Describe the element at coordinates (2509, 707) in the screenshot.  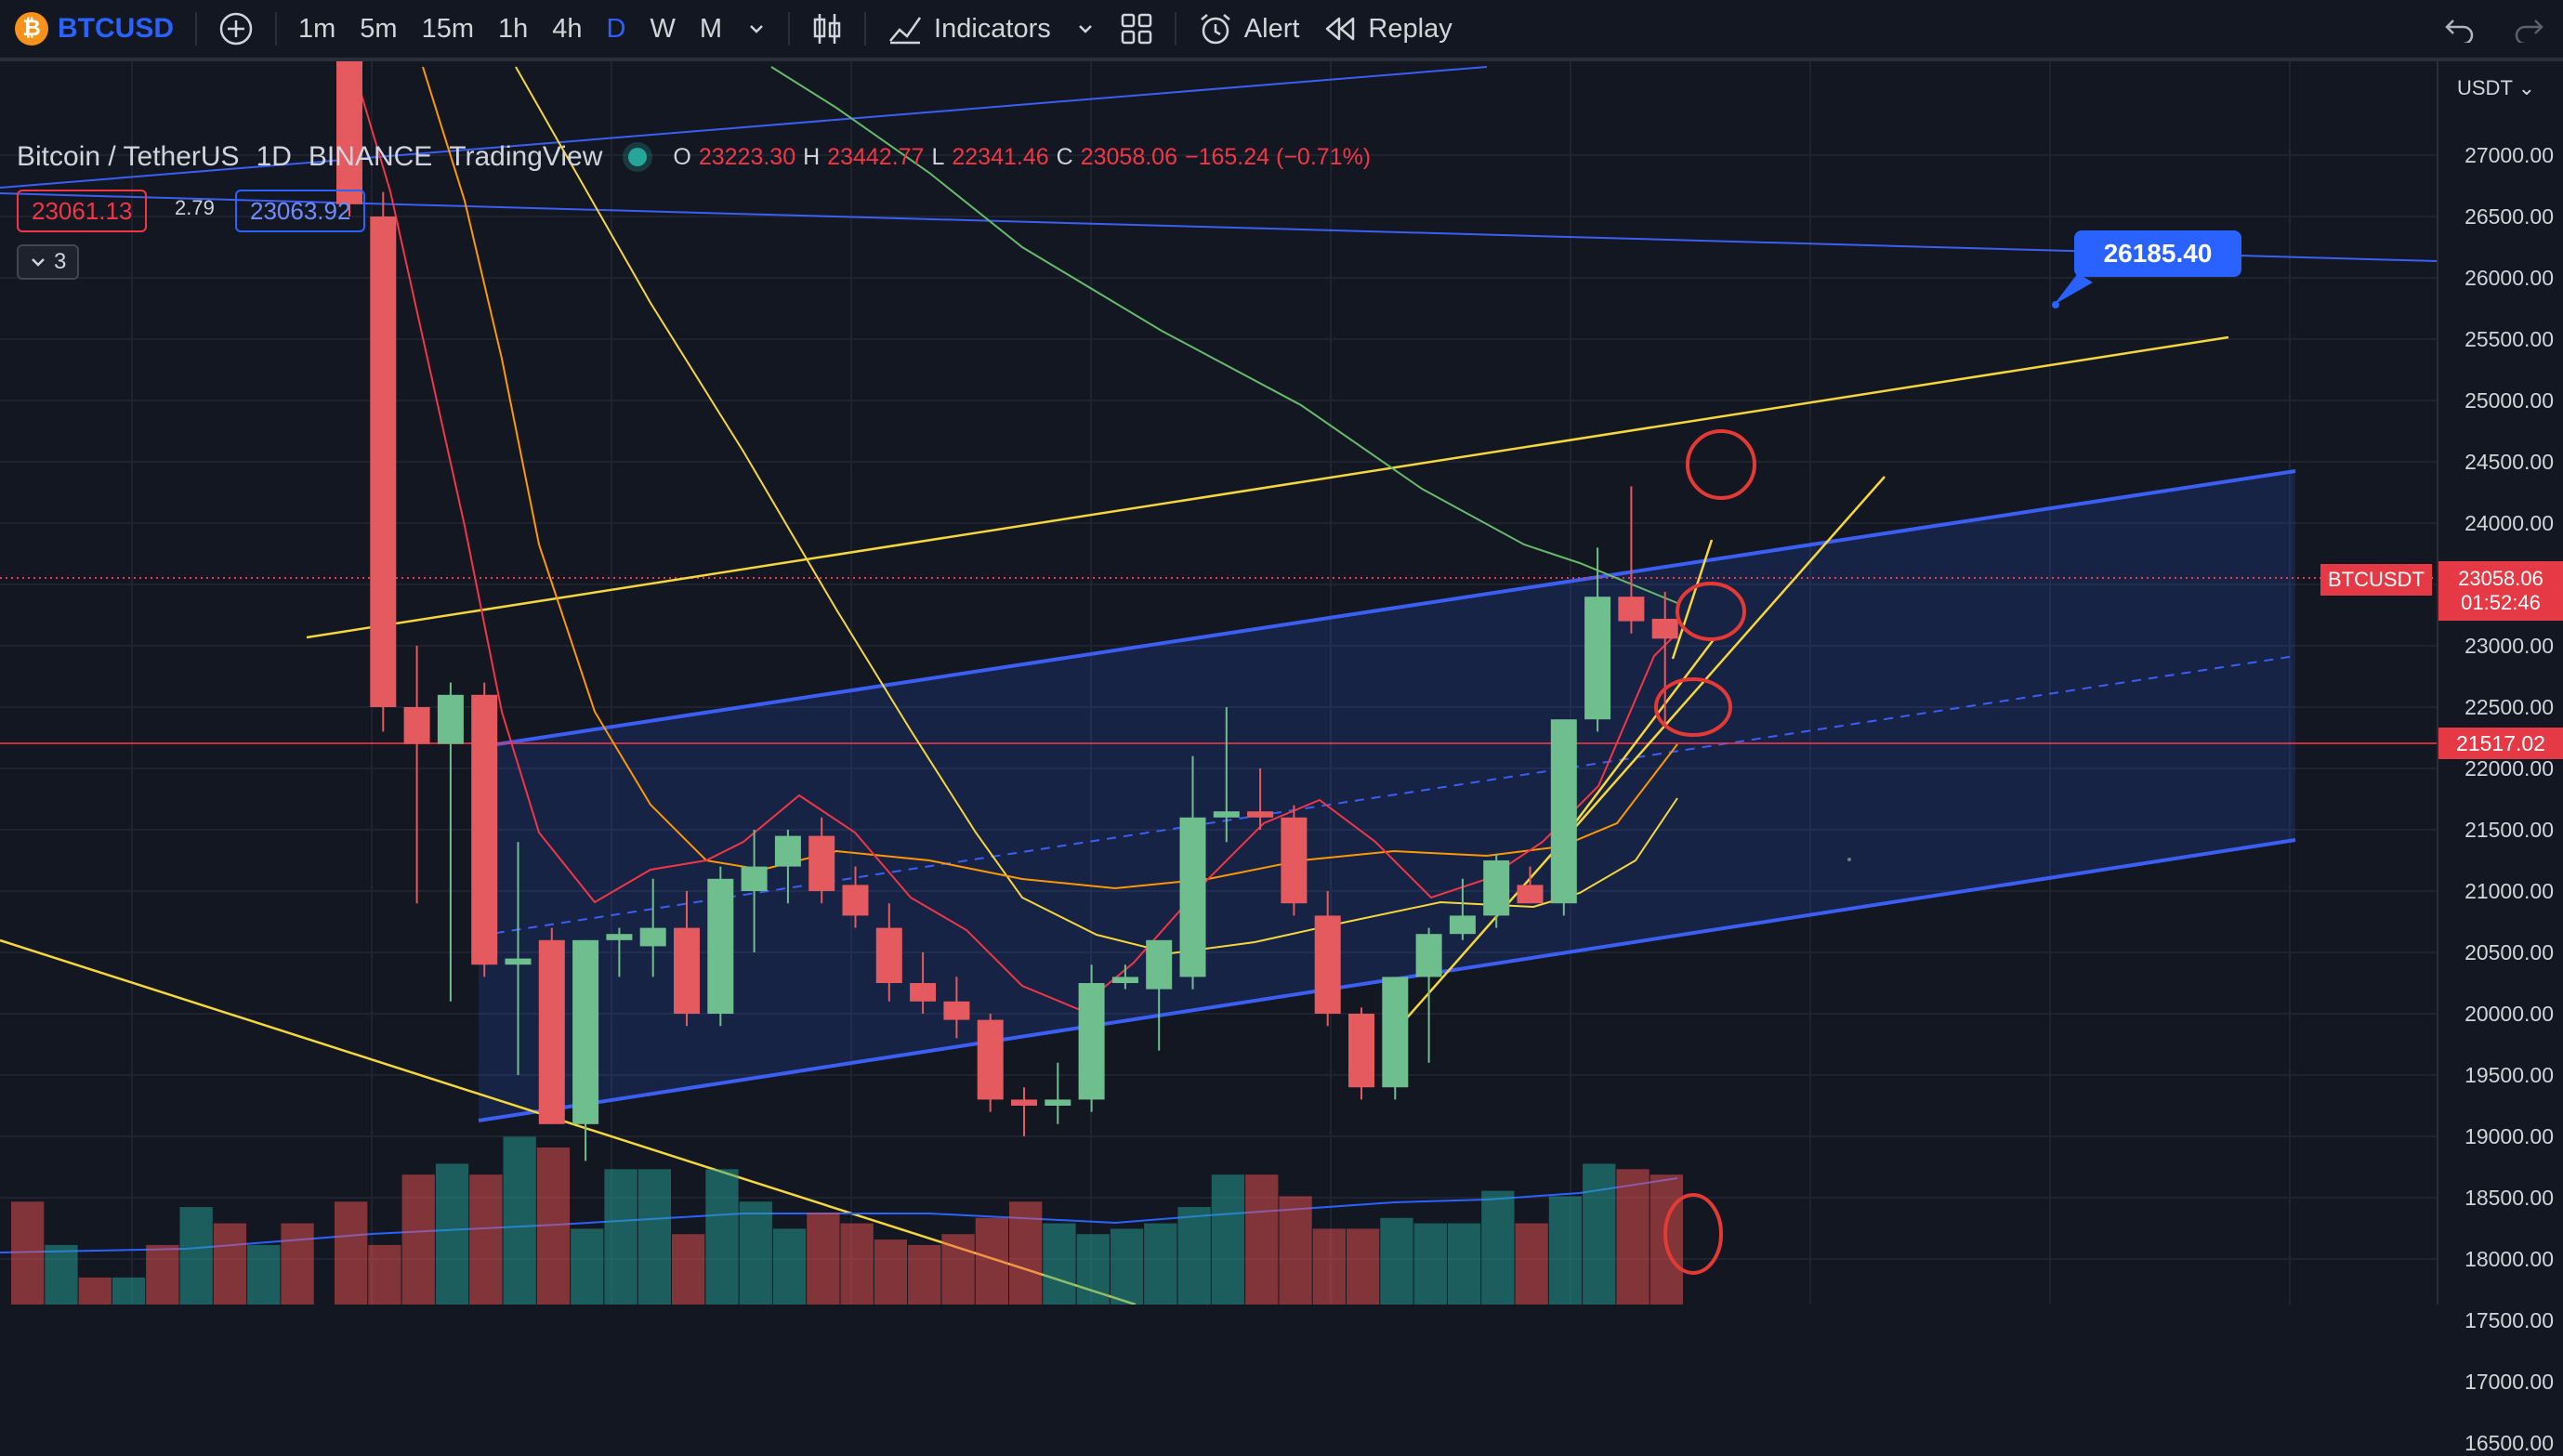
I see `axis-tick-label: 22500.00` at that location.